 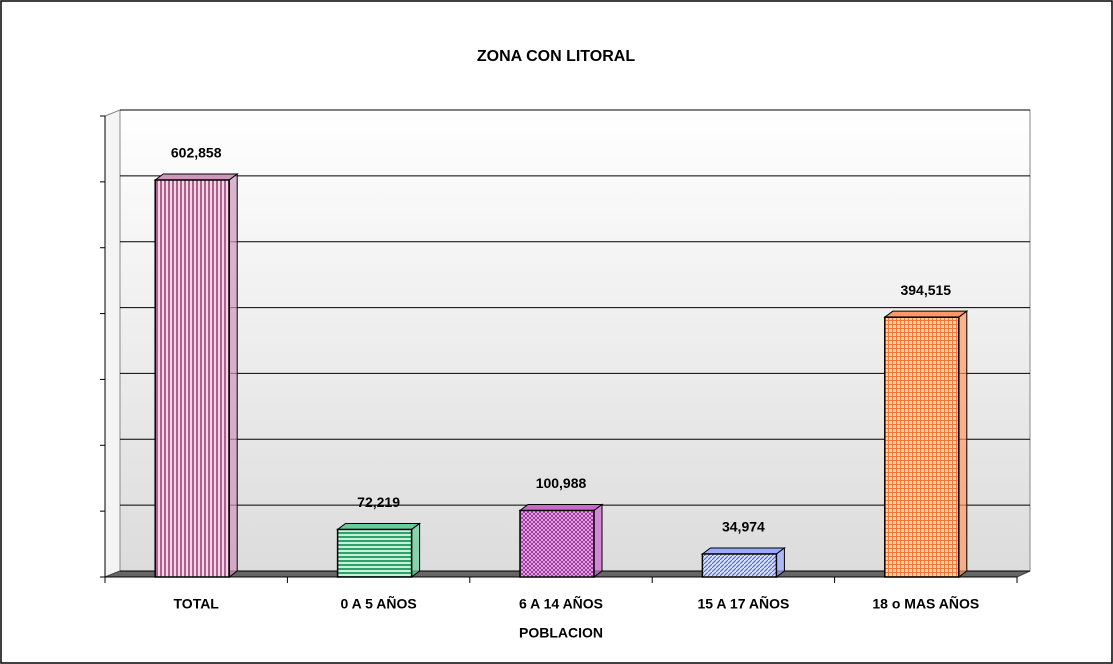 I want to click on x-tick-label: 6 A 14 AÑOS, so click(x=561, y=603).